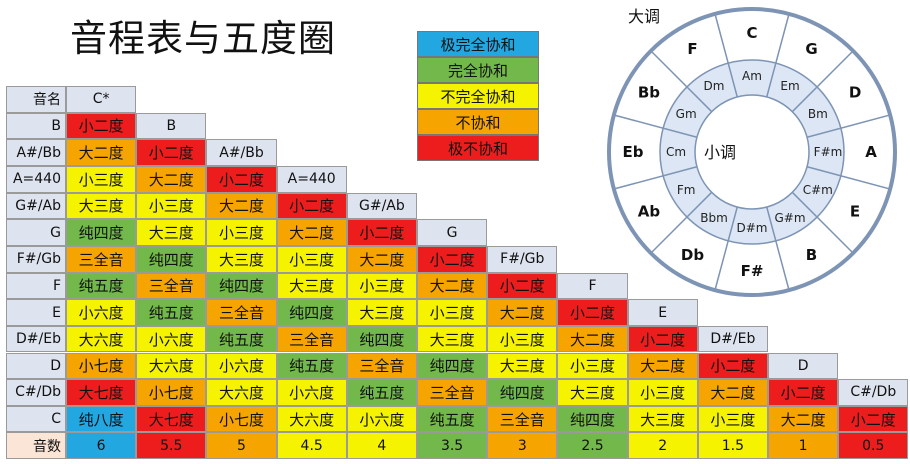 Image resolution: width=910 pixels, height=464 pixels. Describe the element at coordinates (241, 419) in the screenshot. I see `interval-cell: 小七度` at that location.